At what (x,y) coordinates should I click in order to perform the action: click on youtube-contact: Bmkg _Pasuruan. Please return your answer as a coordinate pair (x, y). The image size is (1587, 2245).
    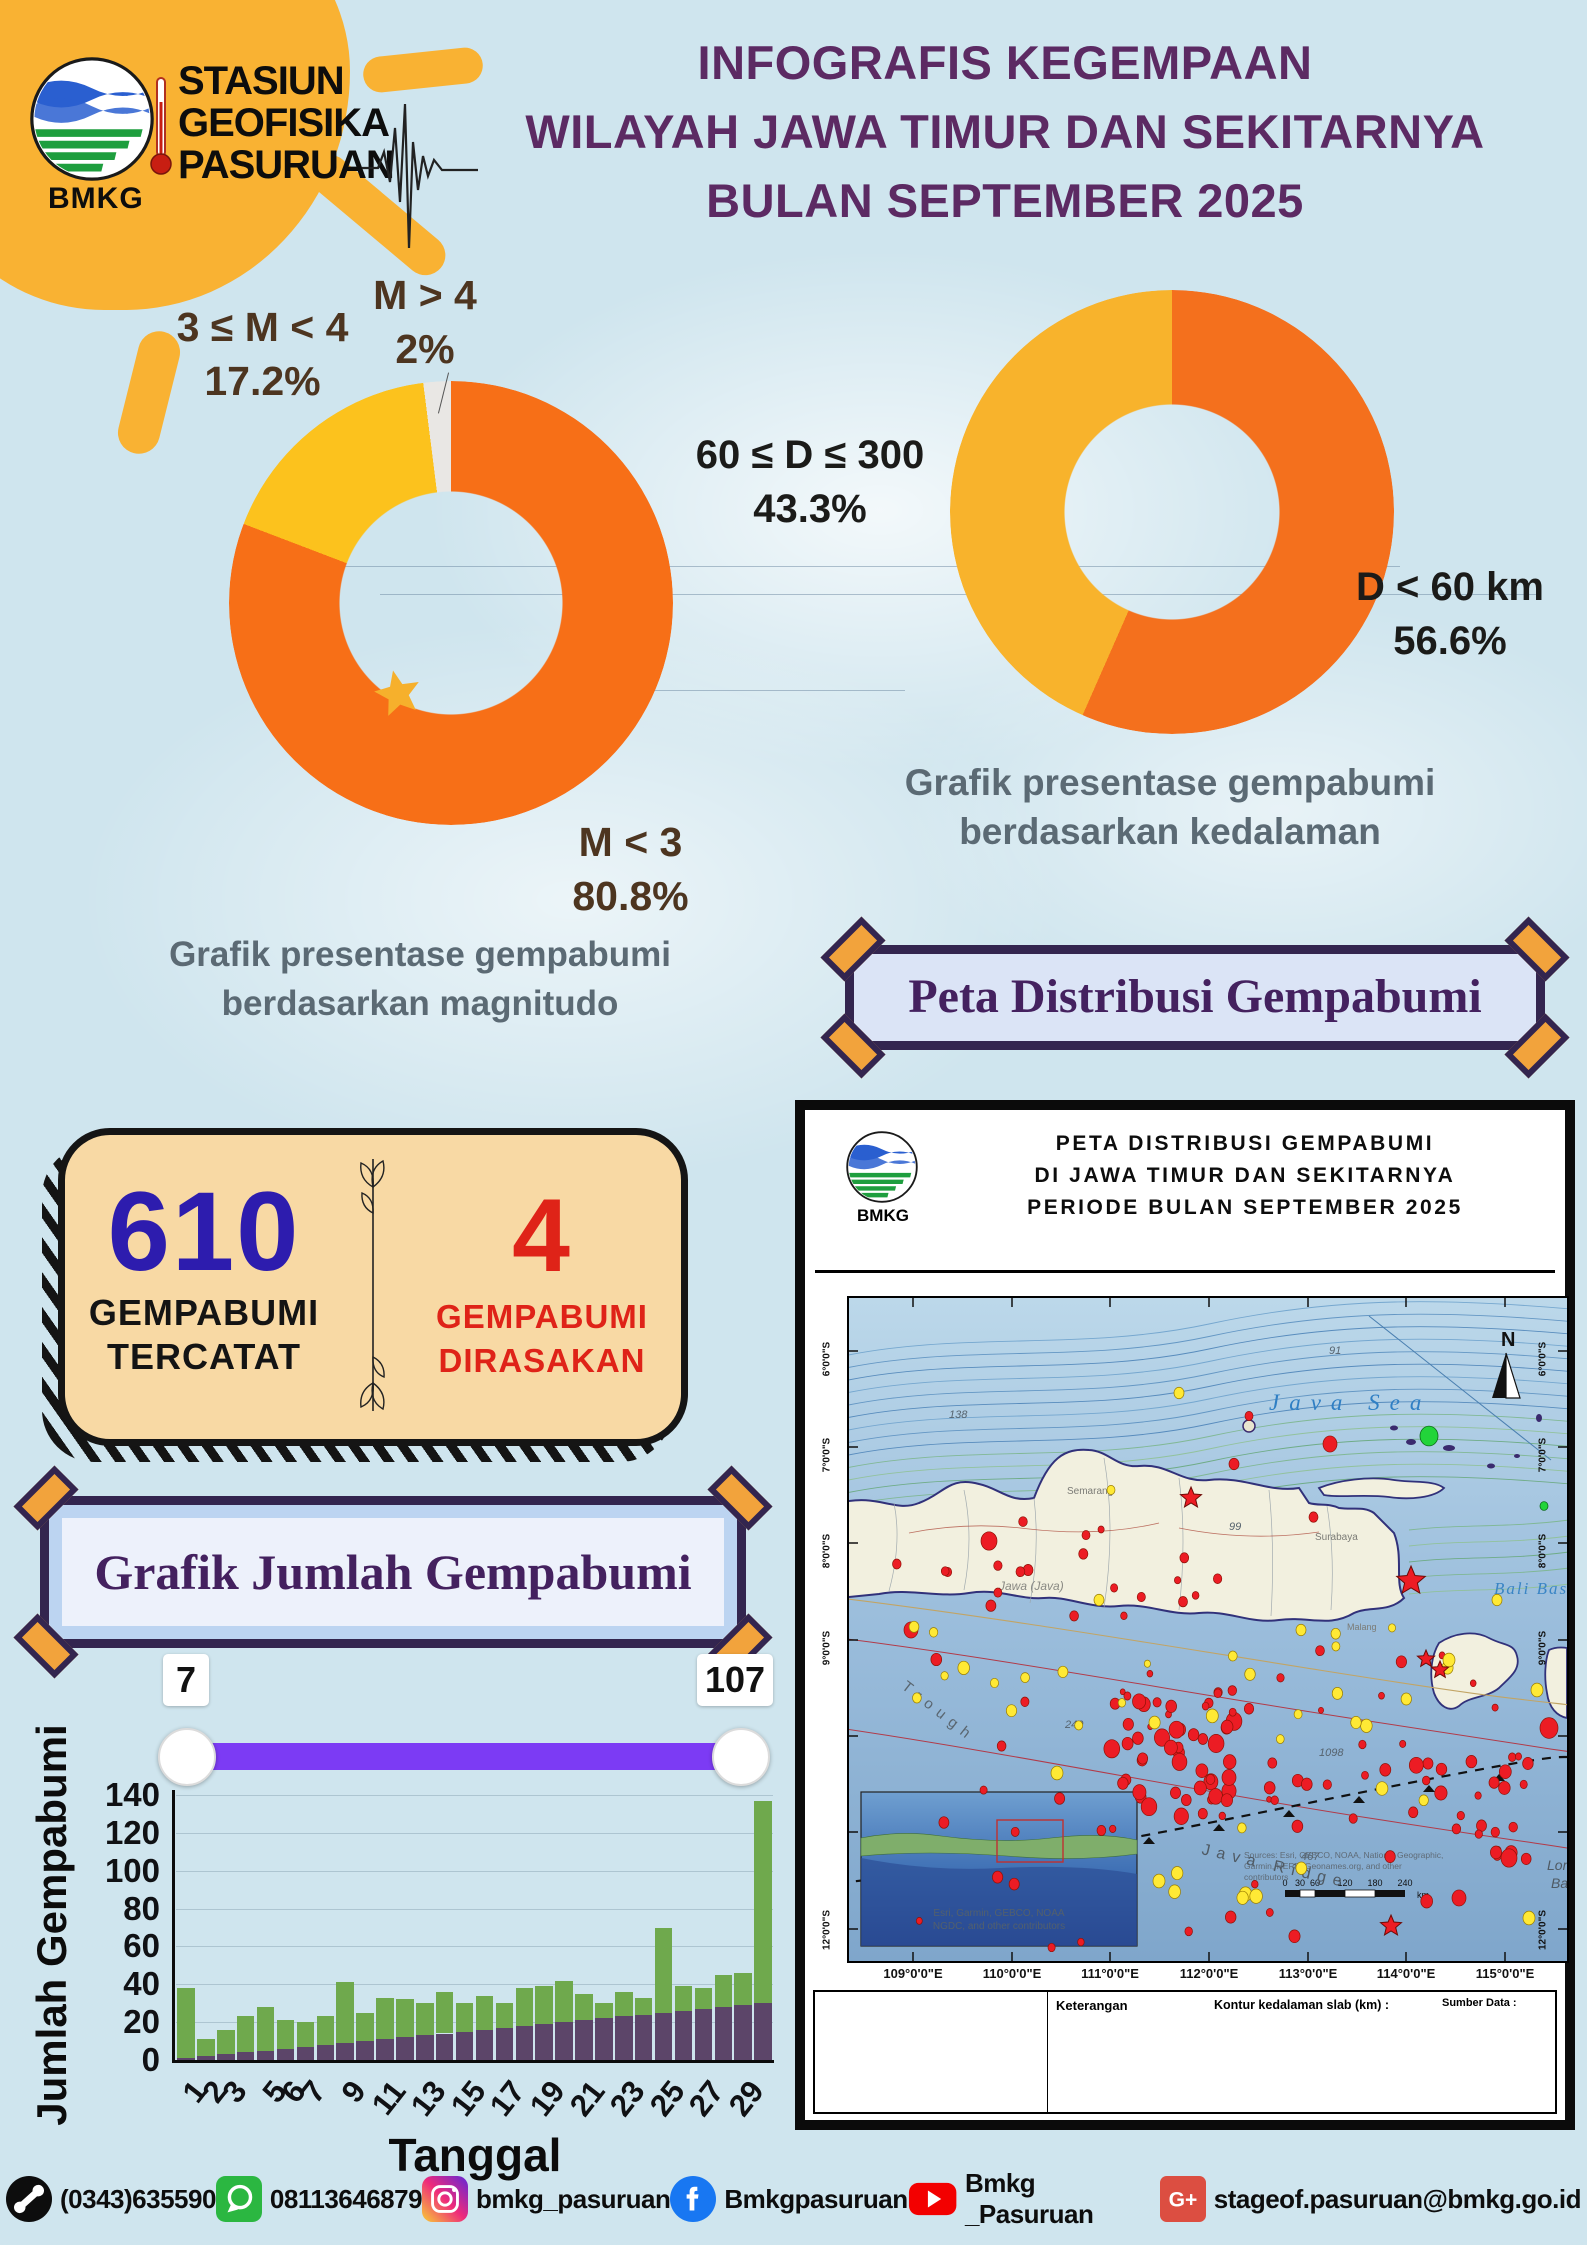
    Looking at the image, I should click on (1034, 2199).